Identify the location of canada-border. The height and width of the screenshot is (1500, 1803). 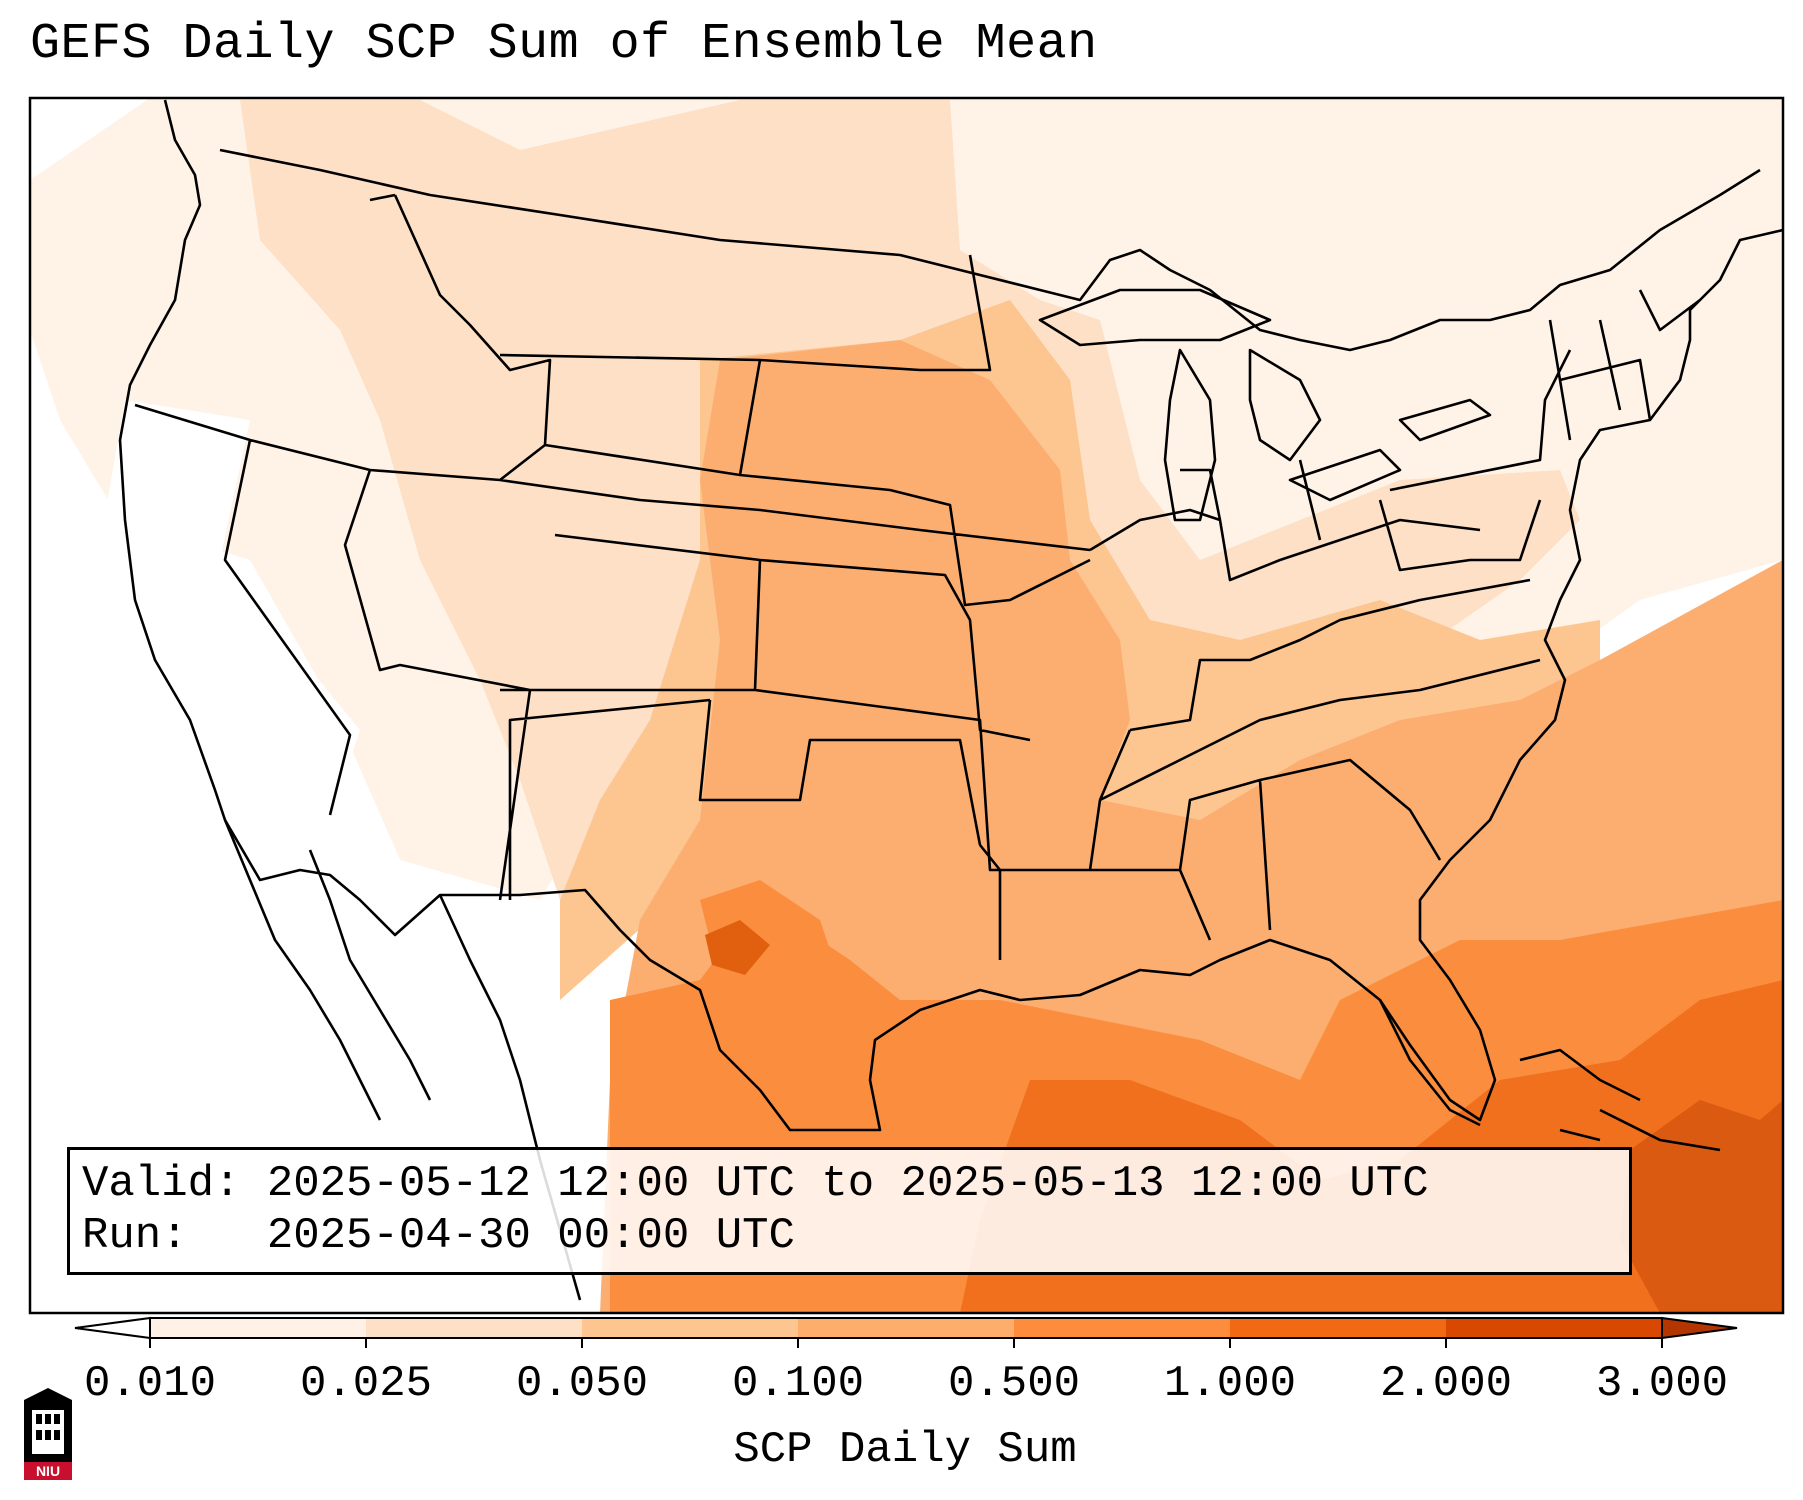
(990, 250).